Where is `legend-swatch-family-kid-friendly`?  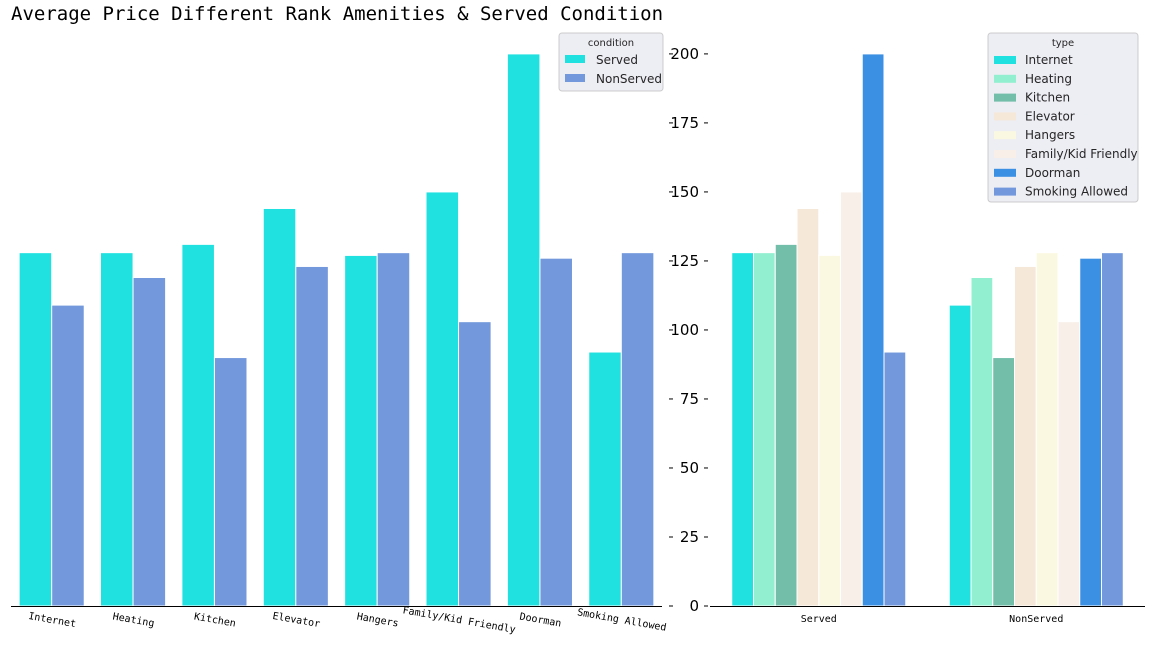
legend-swatch-family-kid-friendly is located at coordinates (1005, 154).